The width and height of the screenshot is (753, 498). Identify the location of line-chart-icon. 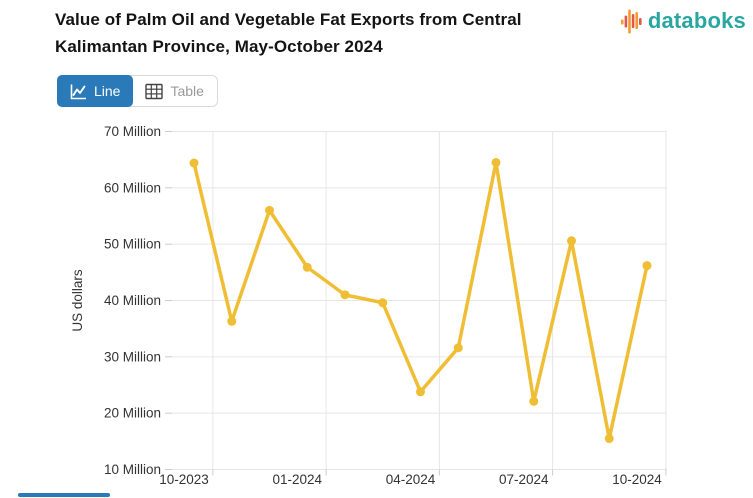
(78, 91).